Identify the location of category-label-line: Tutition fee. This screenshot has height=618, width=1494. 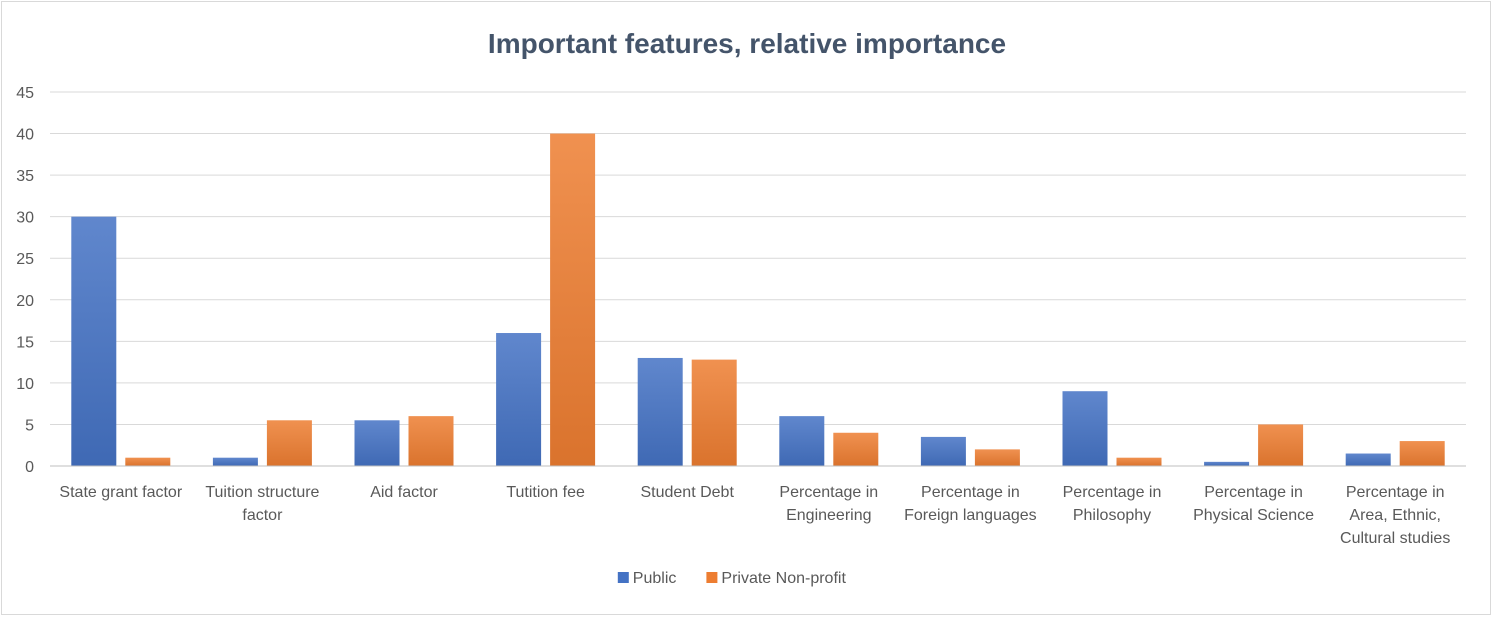
(545, 492).